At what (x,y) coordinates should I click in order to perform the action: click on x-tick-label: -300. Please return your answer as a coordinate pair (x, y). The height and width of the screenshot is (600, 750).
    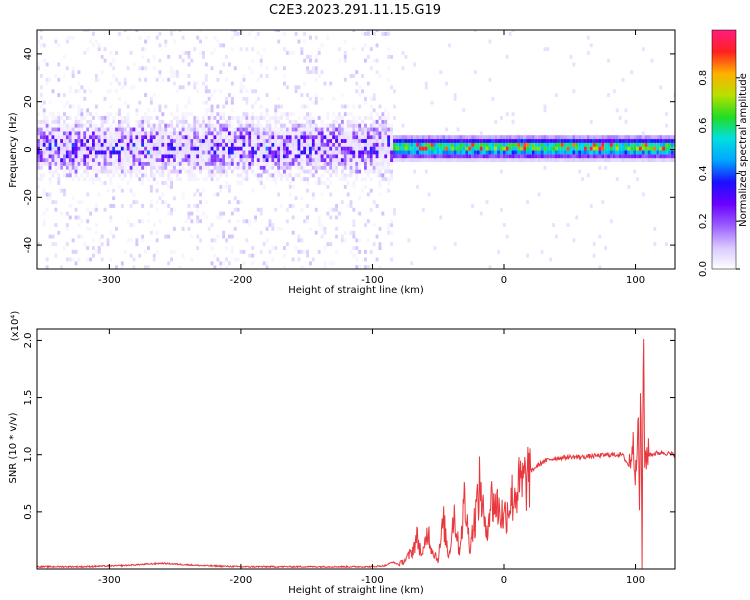
    Looking at the image, I should click on (109, 580).